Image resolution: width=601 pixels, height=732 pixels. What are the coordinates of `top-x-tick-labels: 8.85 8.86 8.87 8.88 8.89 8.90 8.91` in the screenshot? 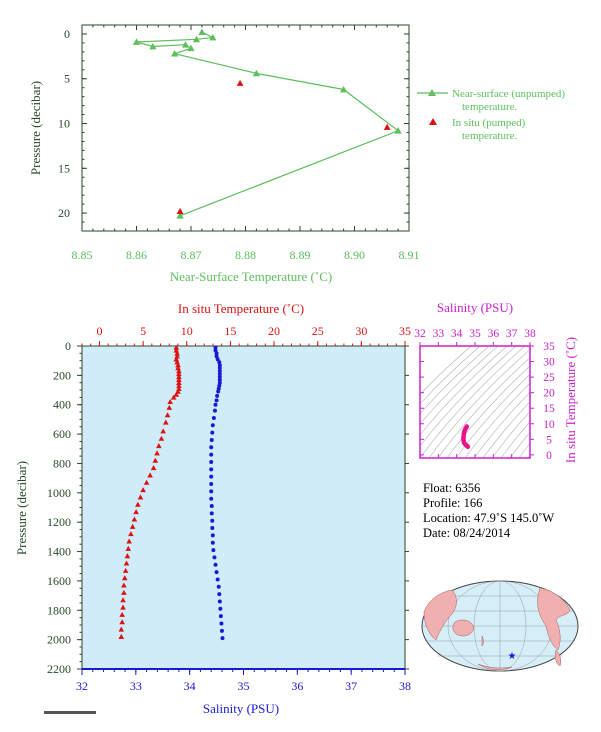 It's located at (246, 255).